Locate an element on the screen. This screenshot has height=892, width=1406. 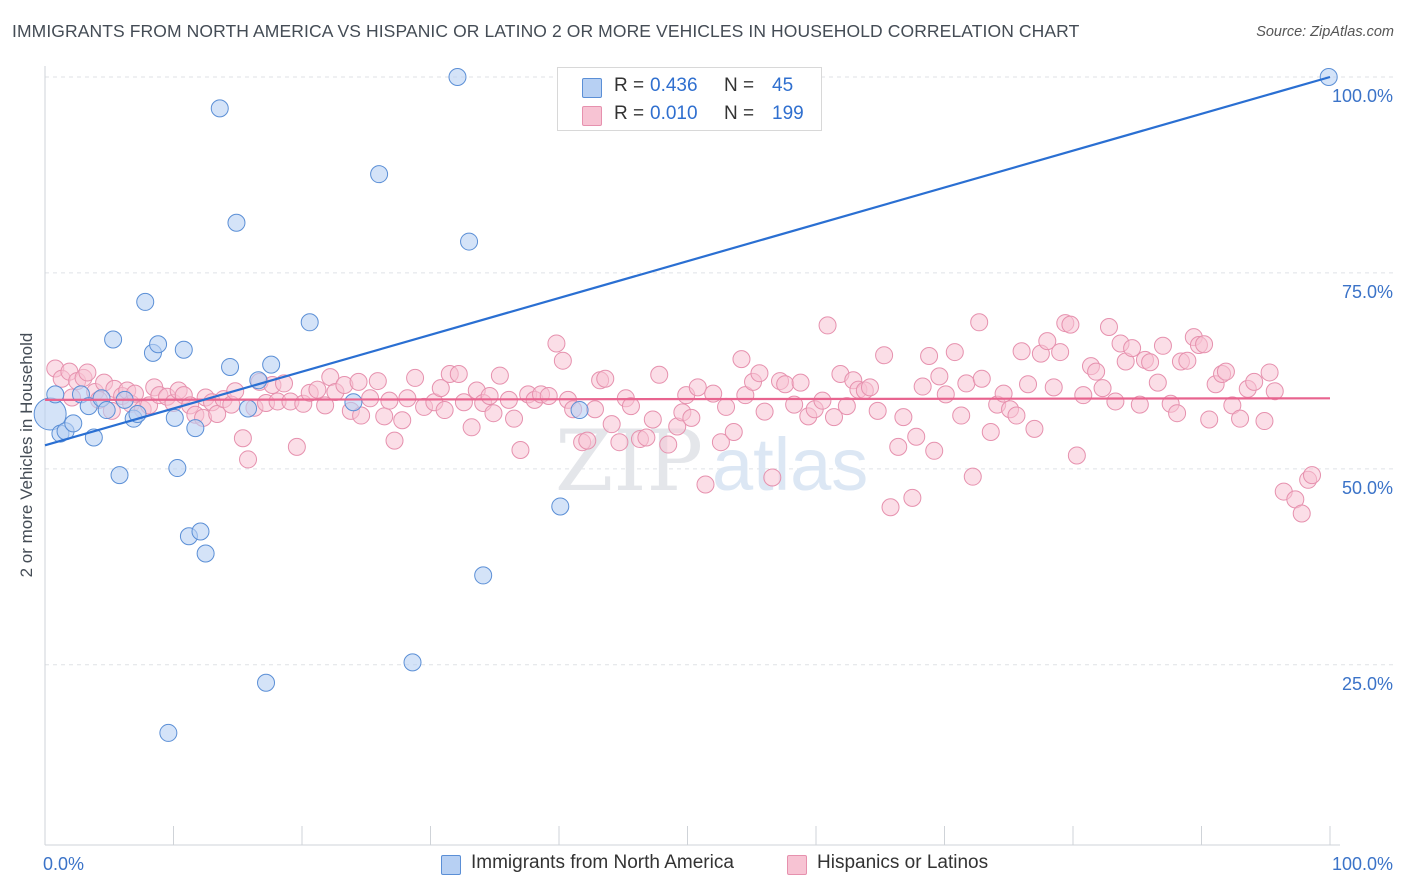
legend-label-immigrants: Immigrants from North America is located at coordinates (602, 862).